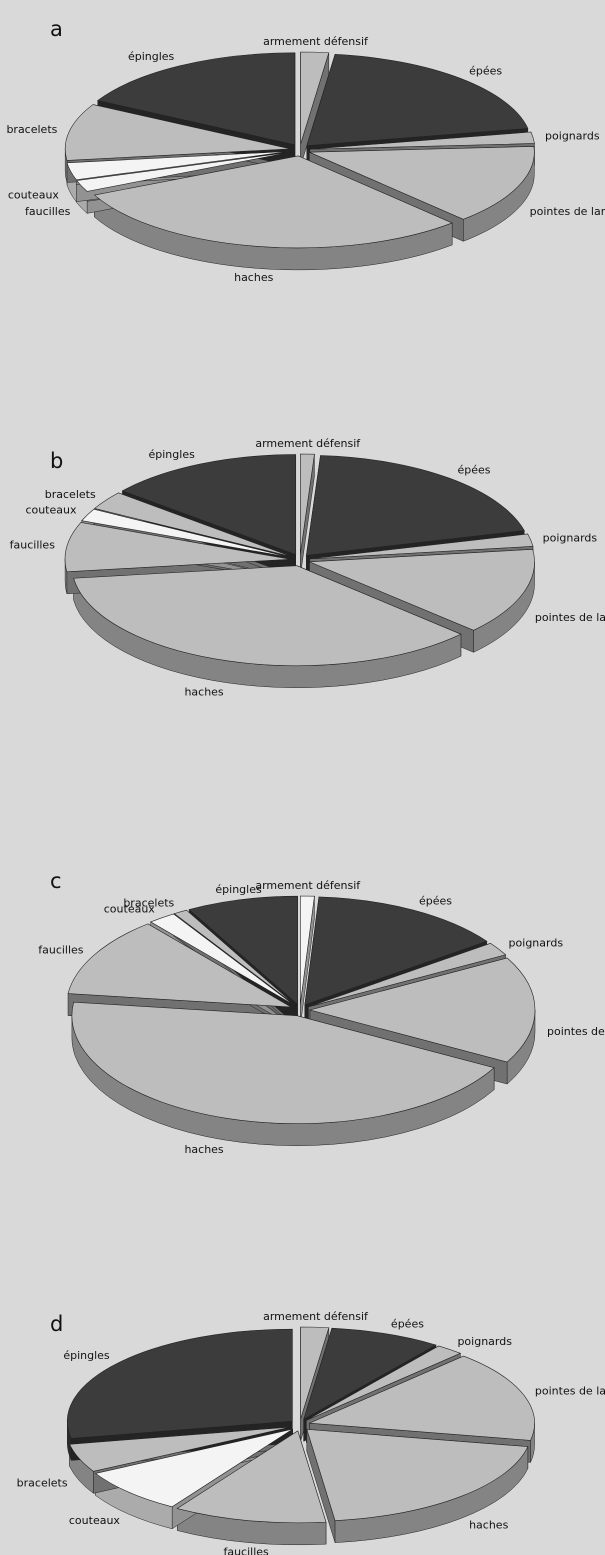 The width and height of the screenshot is (605, 1555). Describe the element at coordinates (56, 881) in the screenshot. I see `panel-label: c` at that location.